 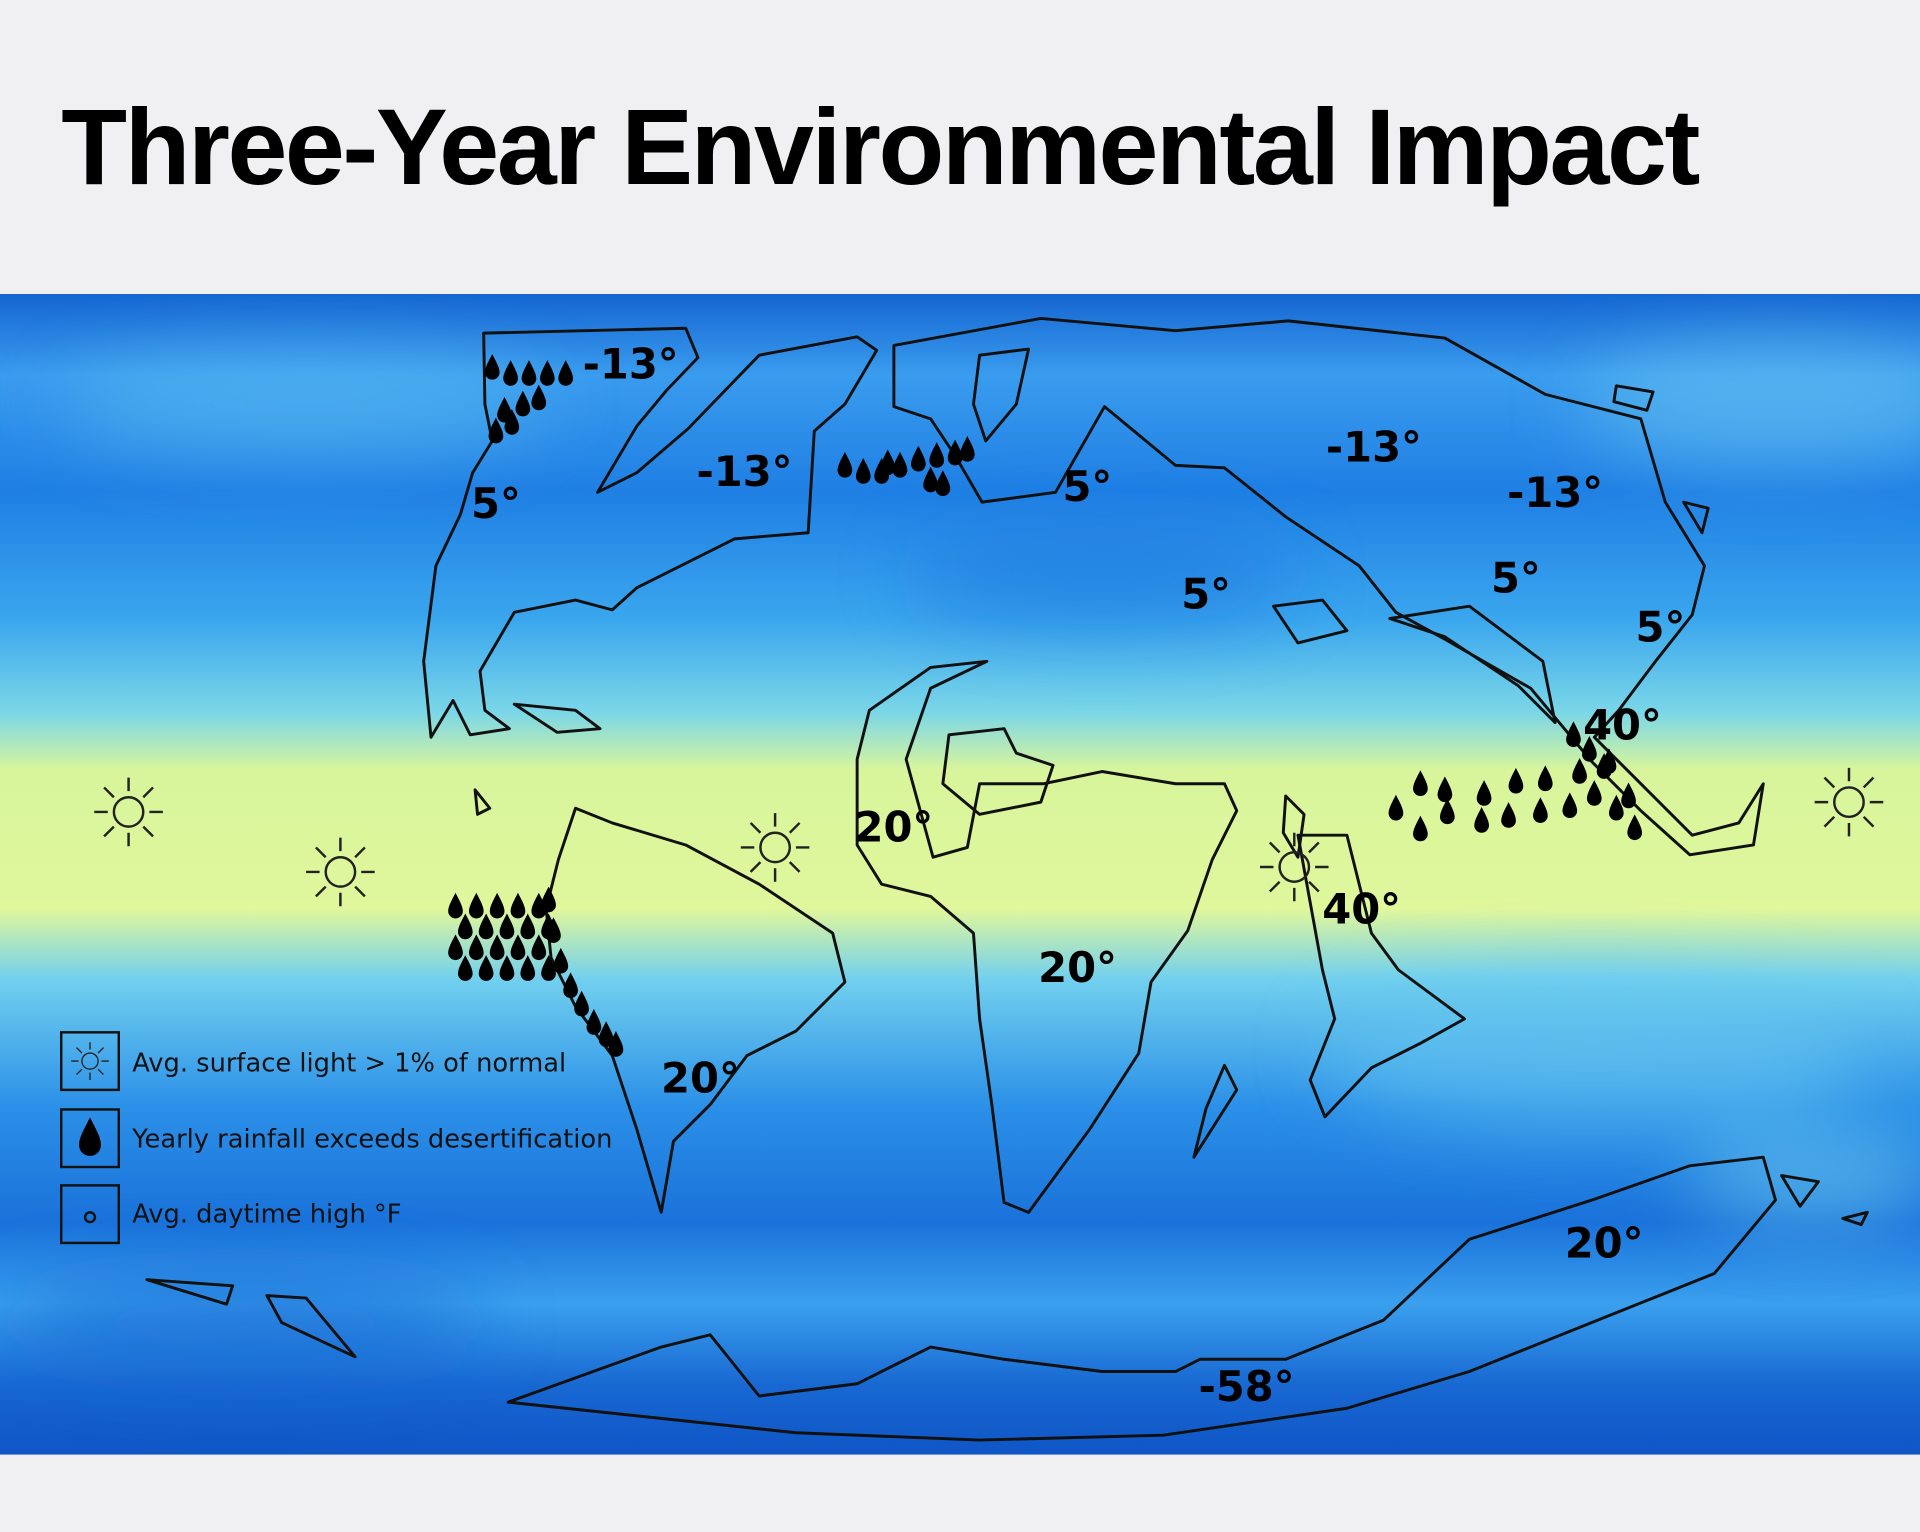 What do you see at coordinates (90, 1217) in the screenshot?
I see `legend-degree` at bounding box center [90, 1217].